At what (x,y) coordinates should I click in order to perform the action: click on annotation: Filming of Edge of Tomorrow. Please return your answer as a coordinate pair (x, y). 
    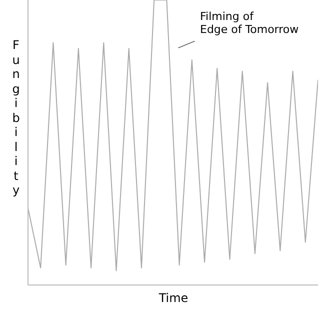
    Looking at the image, I should click on (249, 23).